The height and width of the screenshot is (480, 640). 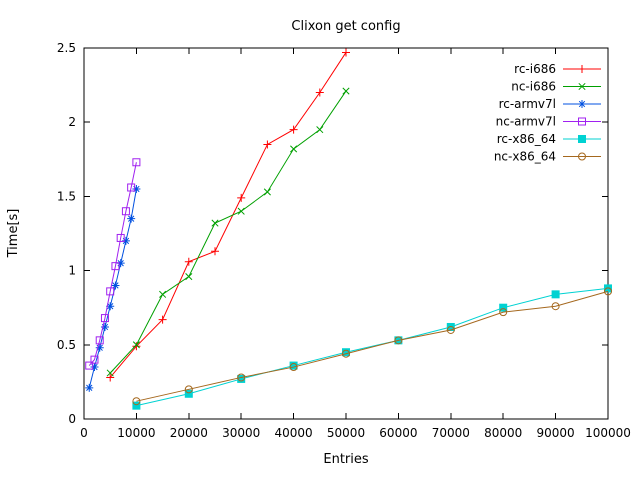 I want to click on x-axis-label: Entries, so click(x=346, y=459).